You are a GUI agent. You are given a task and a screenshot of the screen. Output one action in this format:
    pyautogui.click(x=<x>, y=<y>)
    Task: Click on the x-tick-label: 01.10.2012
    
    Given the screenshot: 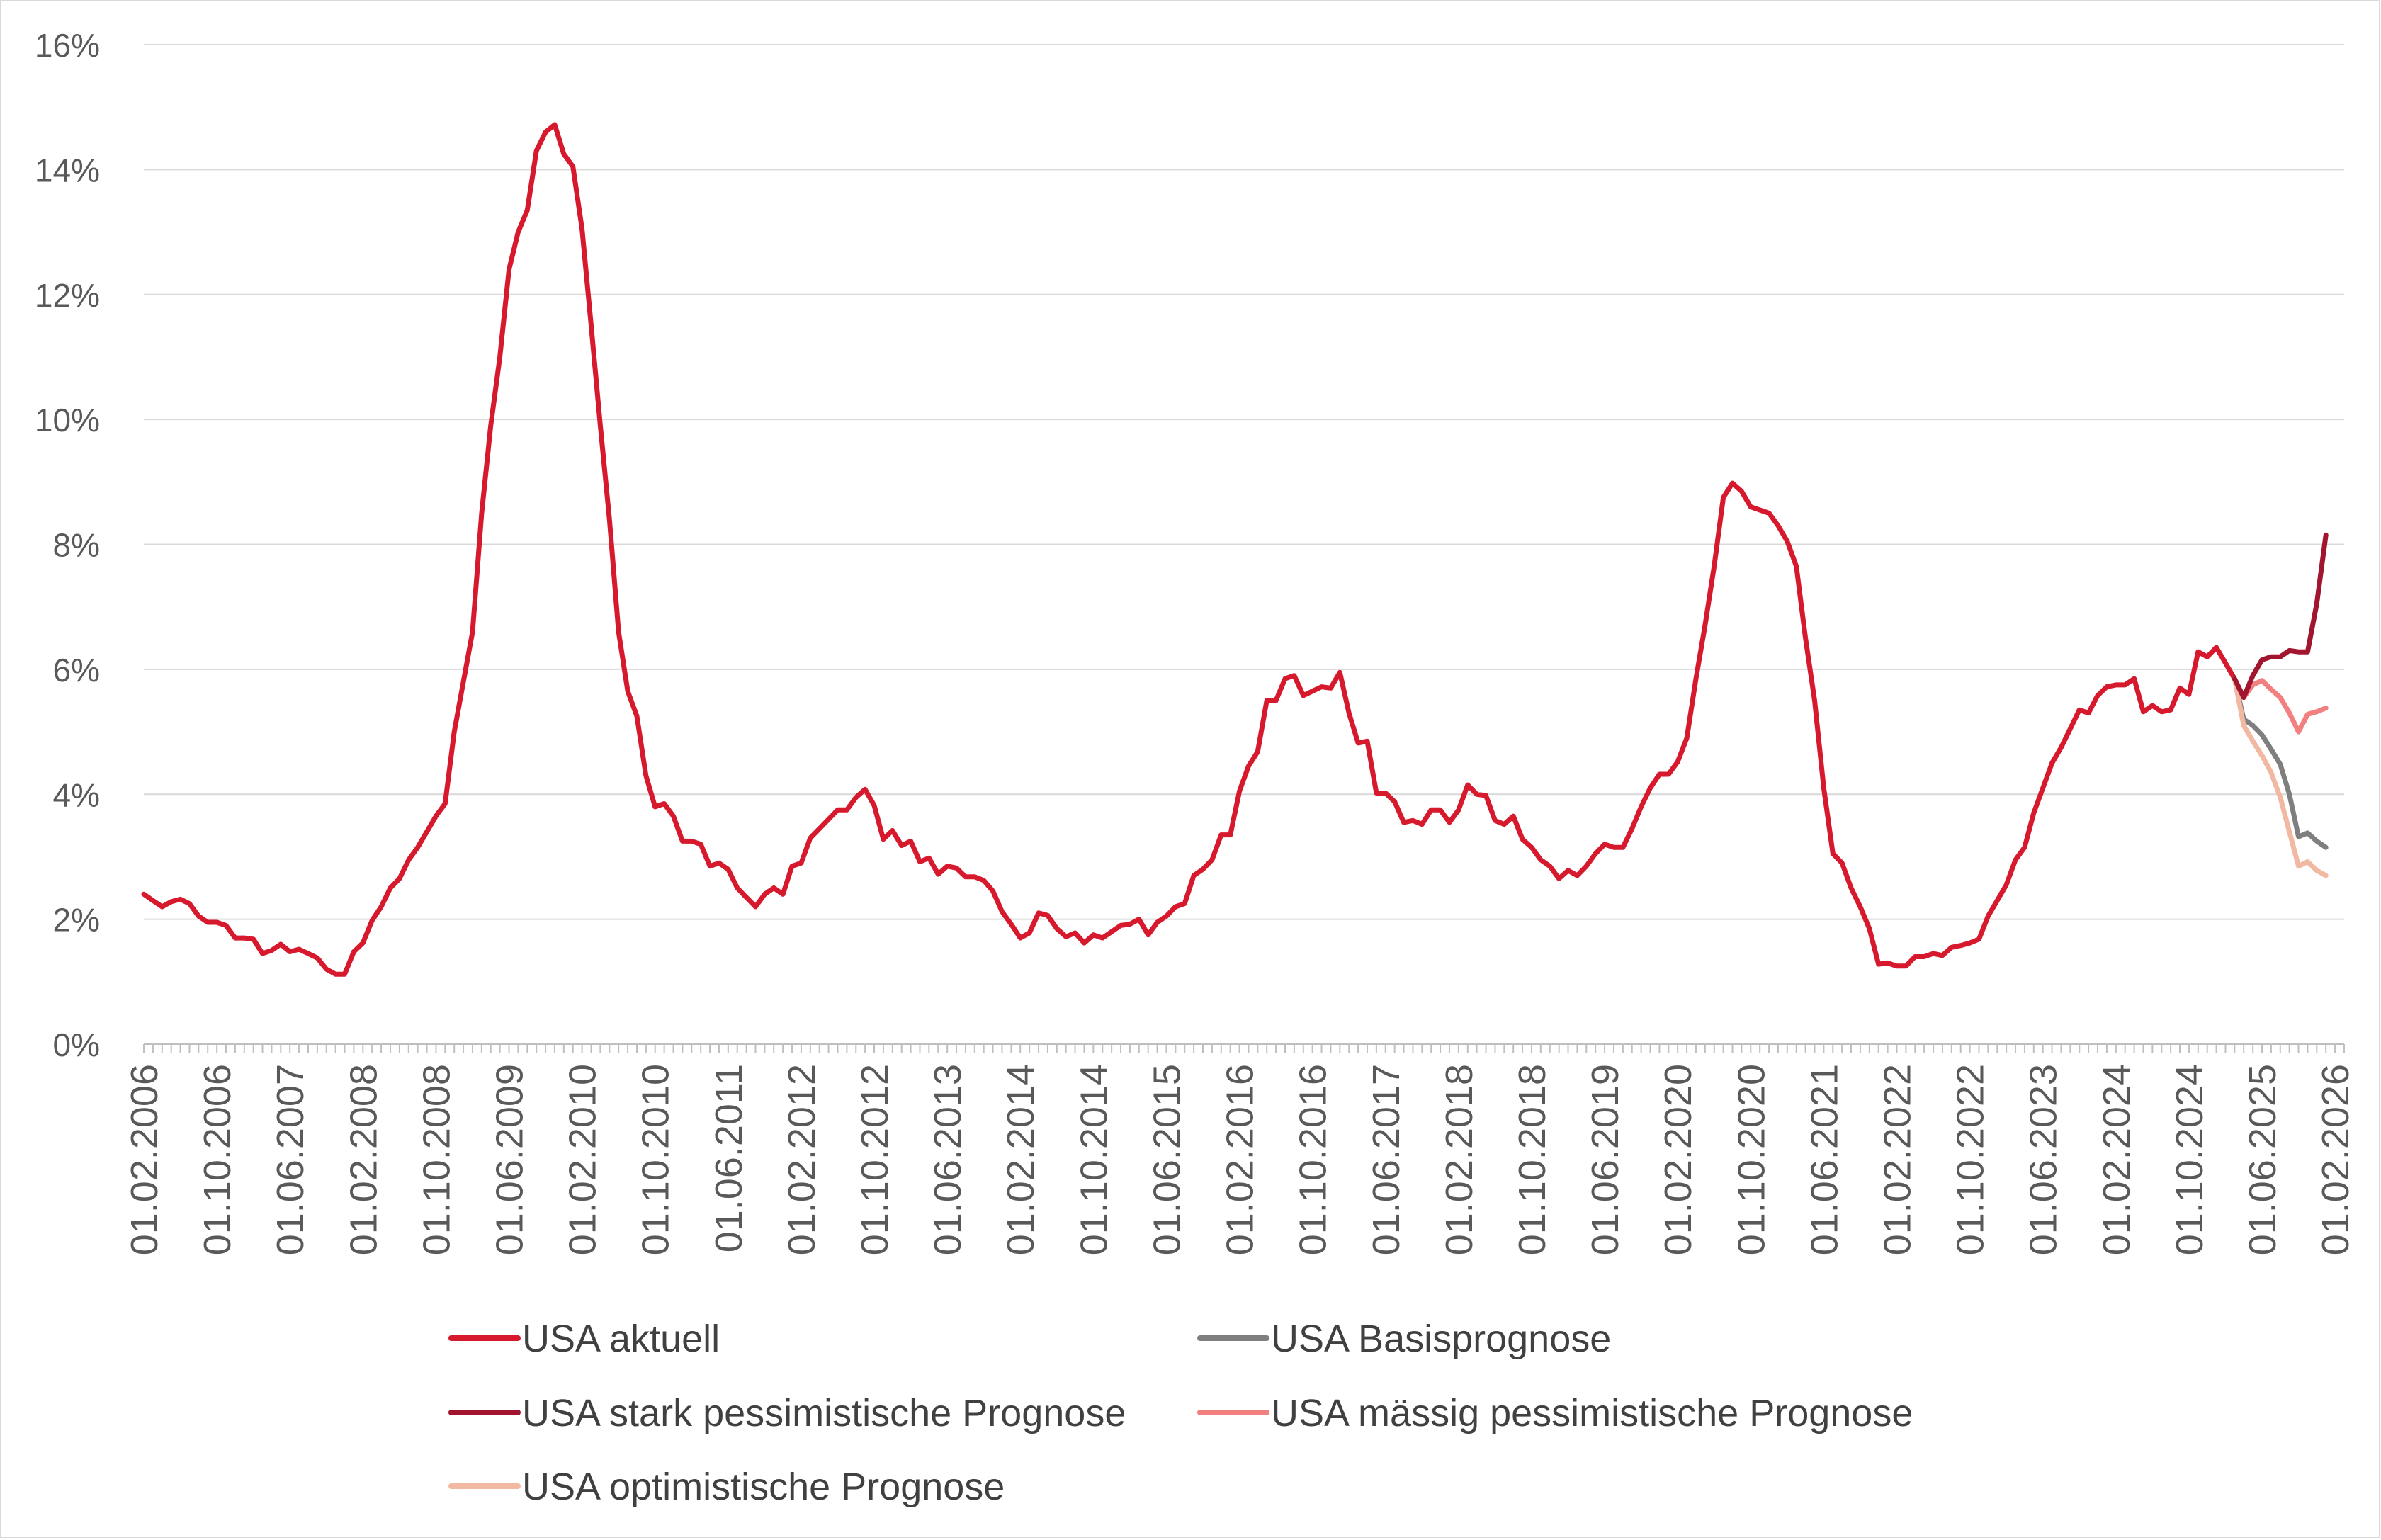 What is the action you would take?
    pyautogui.click(x=875, y=1159)
    